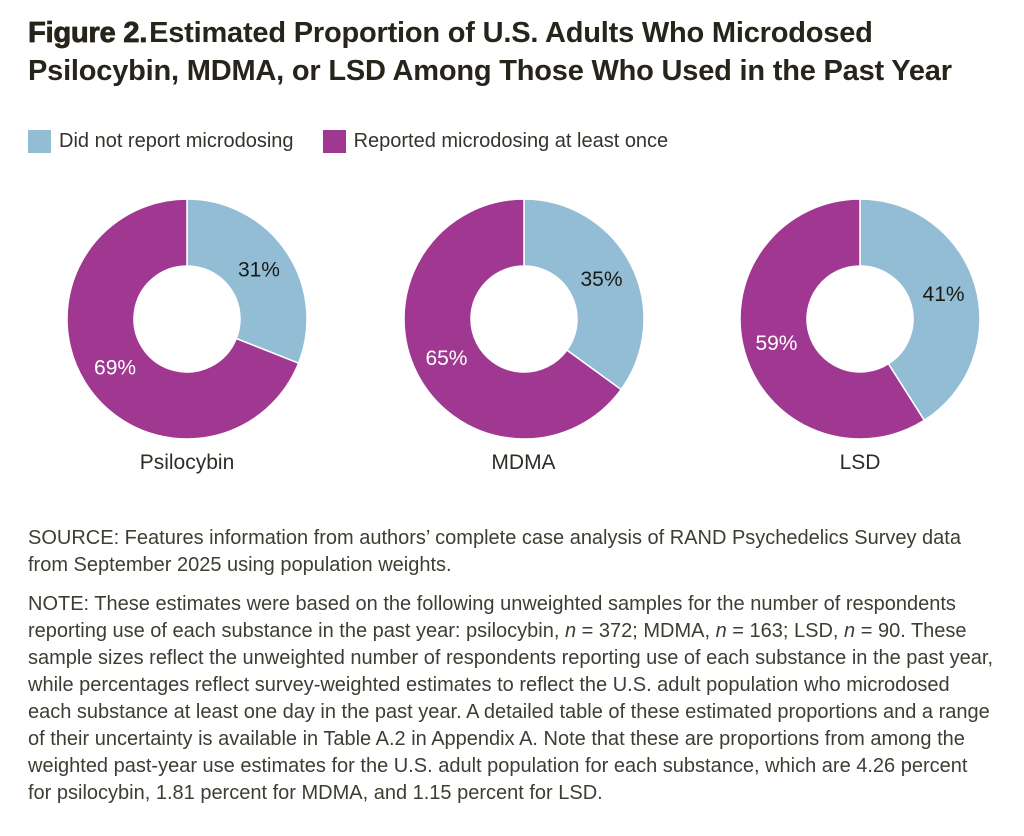 This screenshot has height=836, width=1024. I want to click on legend-label-reported: Reported microdosing at least once, so click(511, 141).